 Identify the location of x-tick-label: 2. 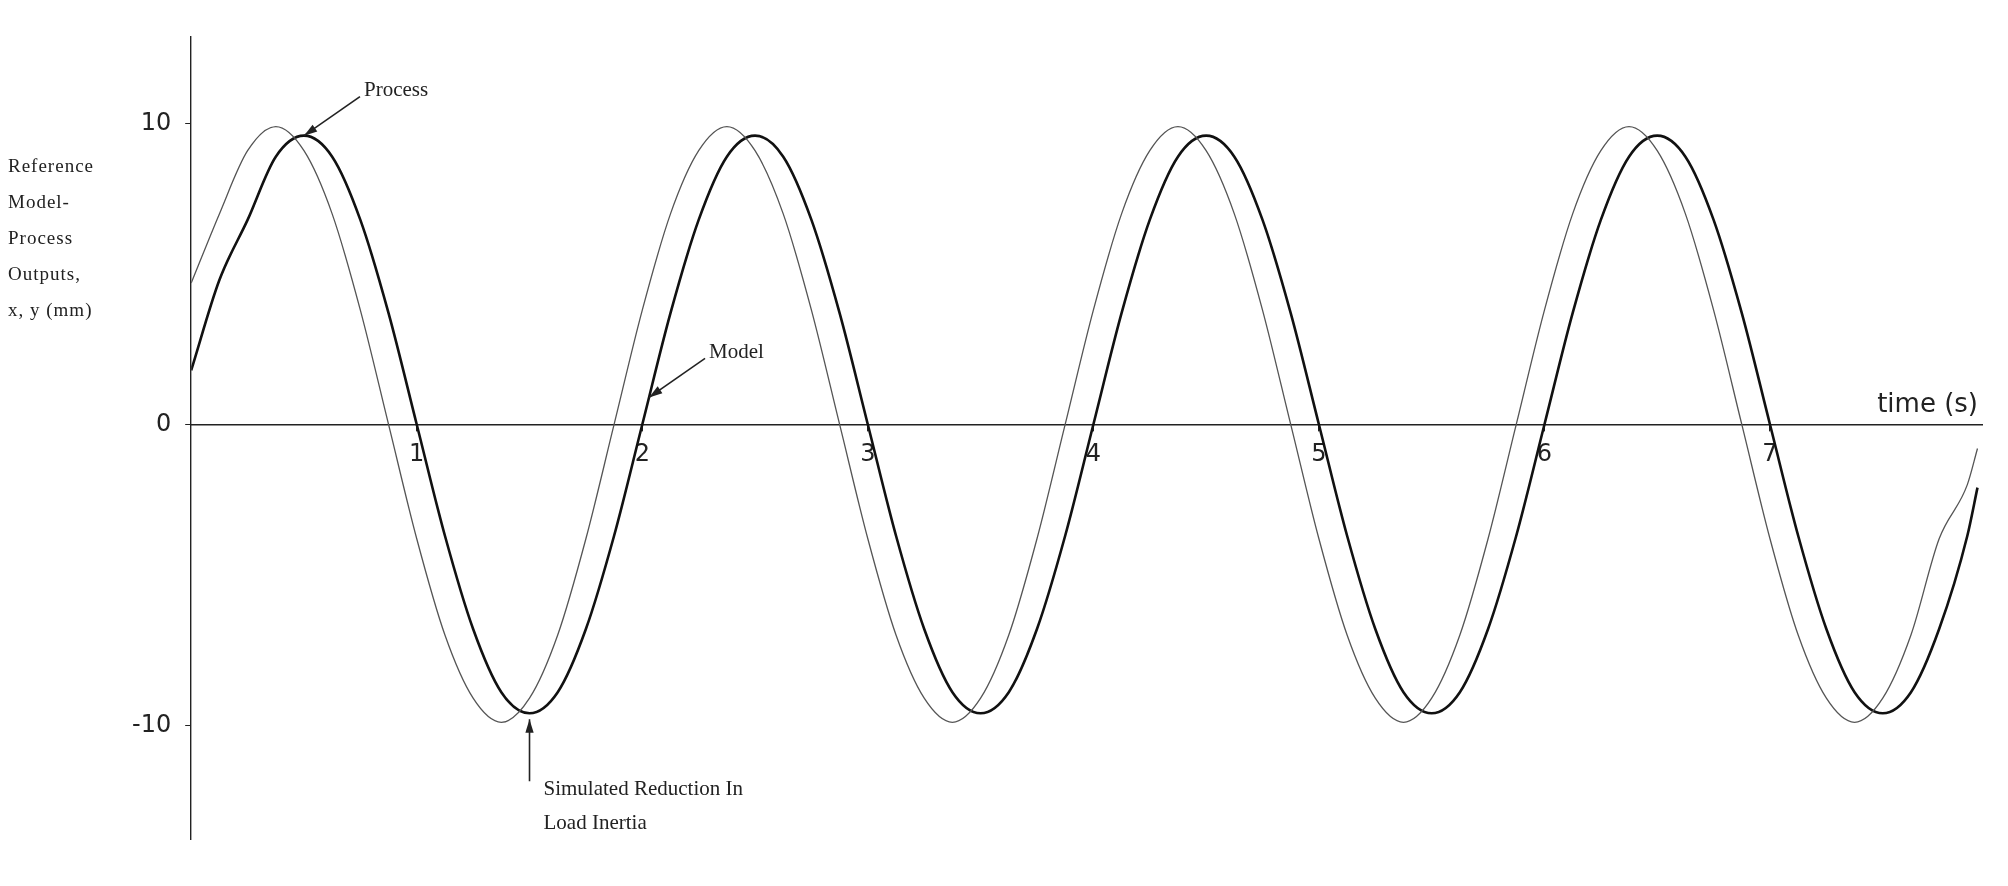
(642, 453).